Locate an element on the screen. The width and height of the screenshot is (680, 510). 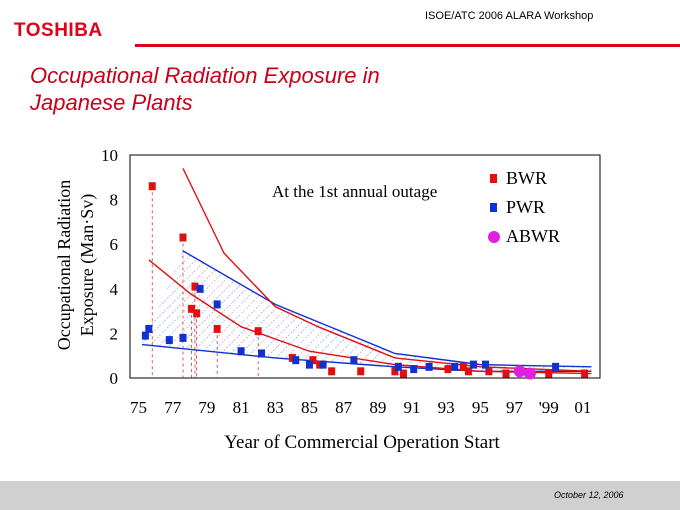
bwr-envelope-lower is located at coordinates (370, 317).